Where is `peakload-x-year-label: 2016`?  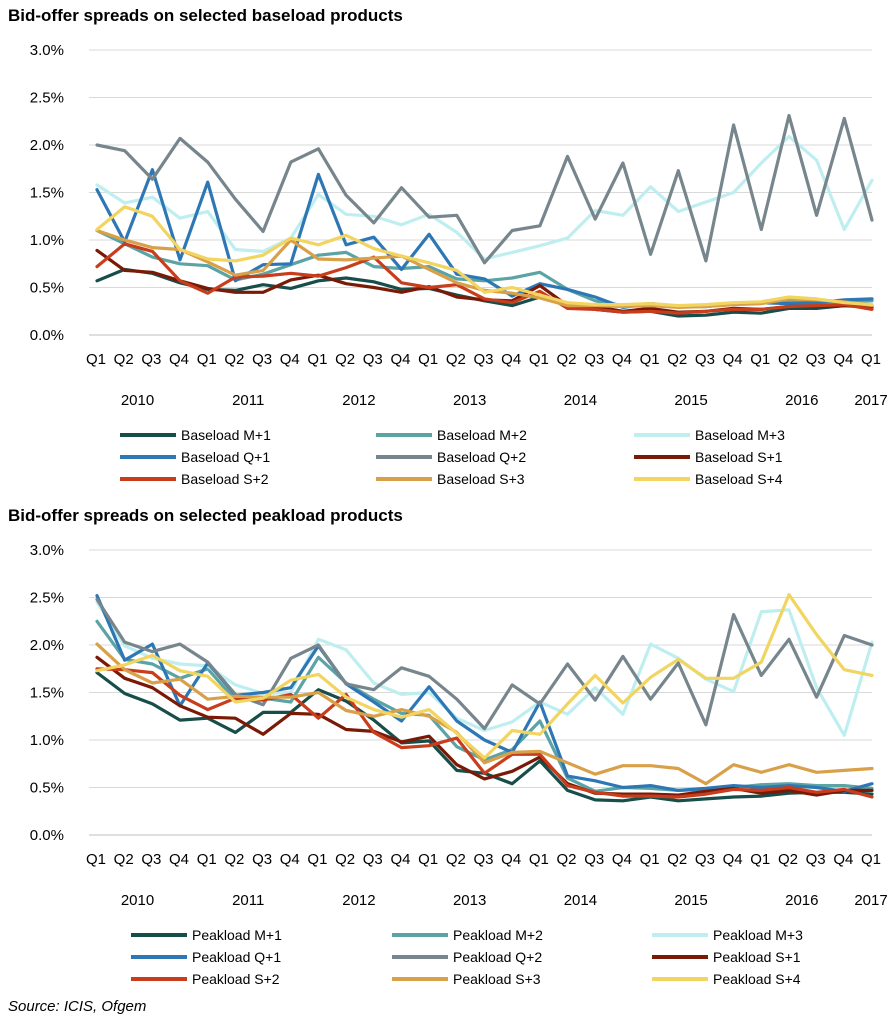
peakload-x-year-label: 2016 is located at coordinates (801, 900).